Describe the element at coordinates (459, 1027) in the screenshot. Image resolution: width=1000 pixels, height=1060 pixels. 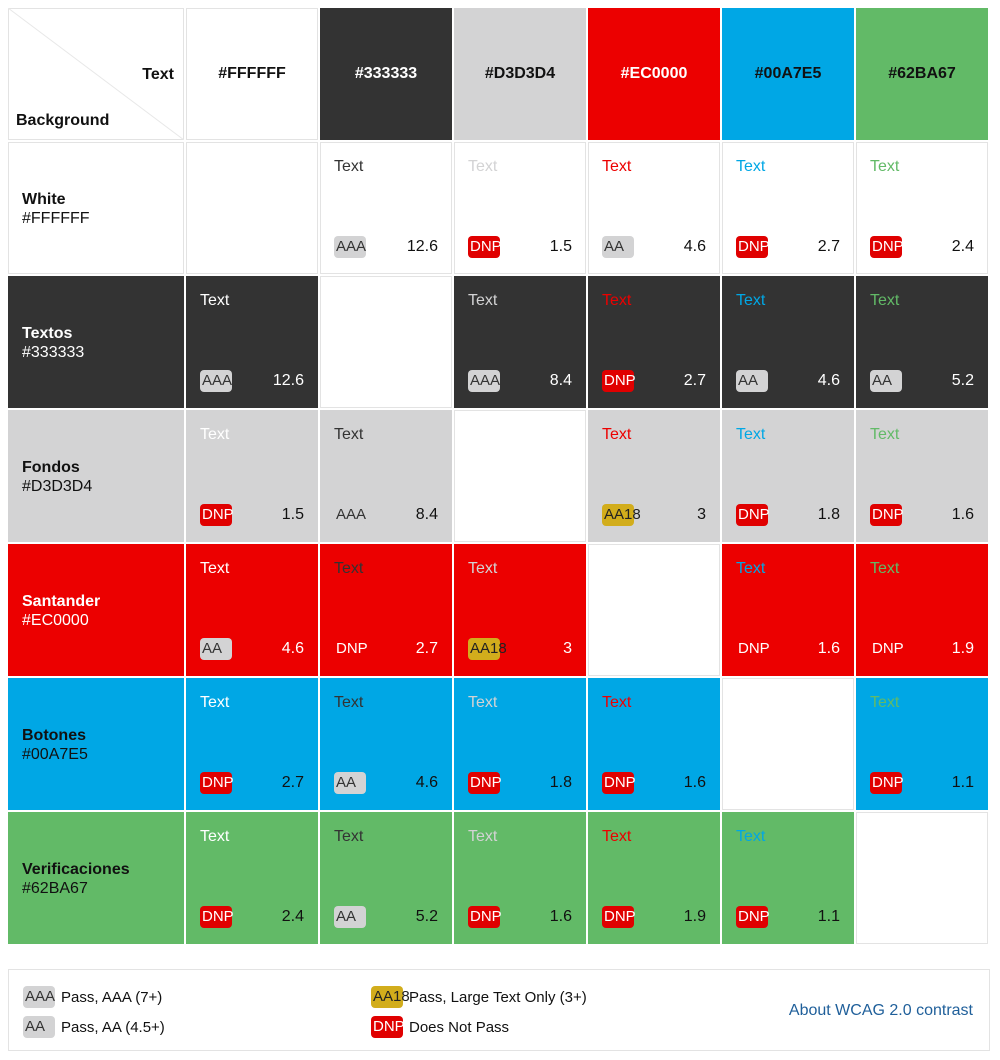
I see `legend-label-dnp: Does Not Pass` at that location.